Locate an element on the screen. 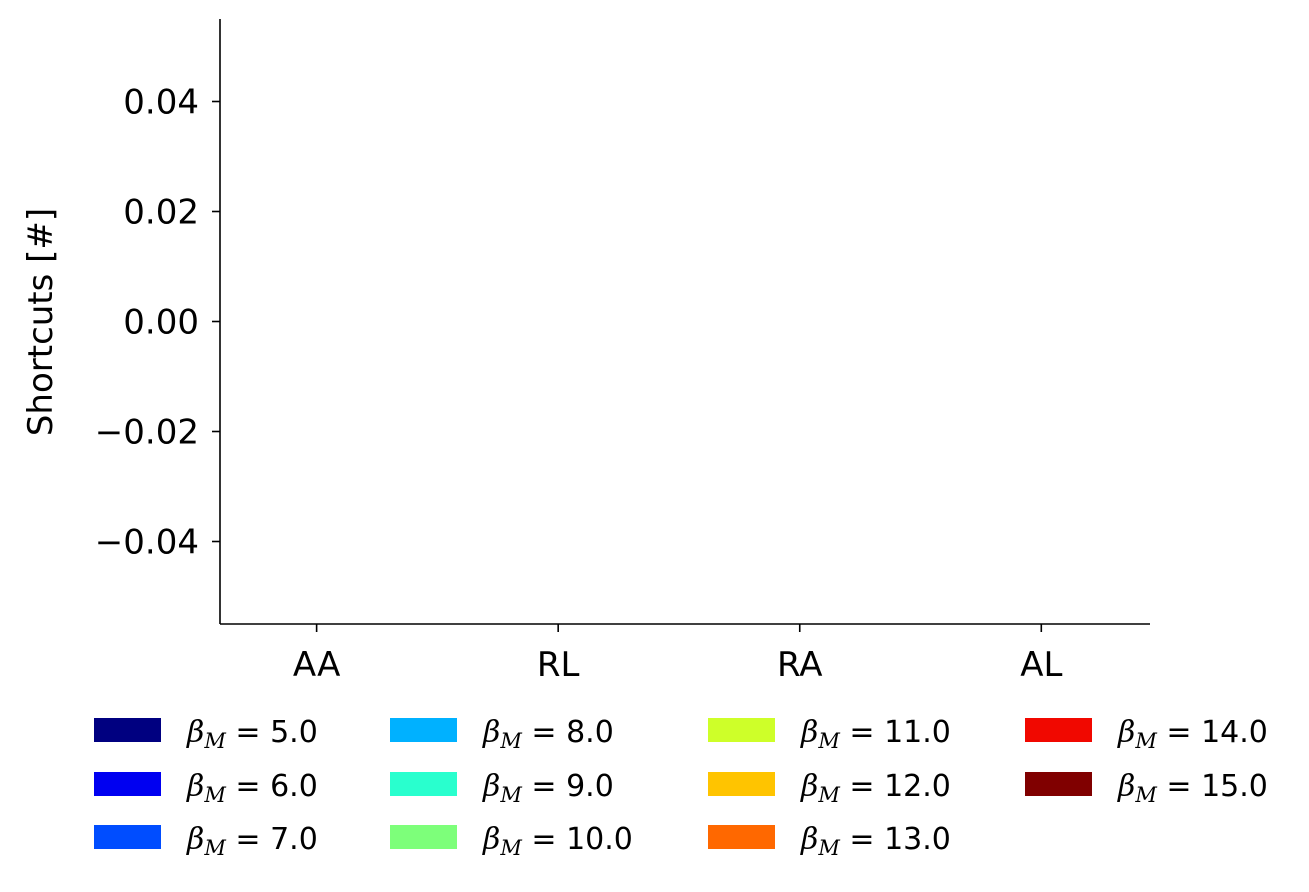 The width and height of the screenshot is (1309, 892). legend-item: βM = 7.0 is located at coordinates (206, 841).